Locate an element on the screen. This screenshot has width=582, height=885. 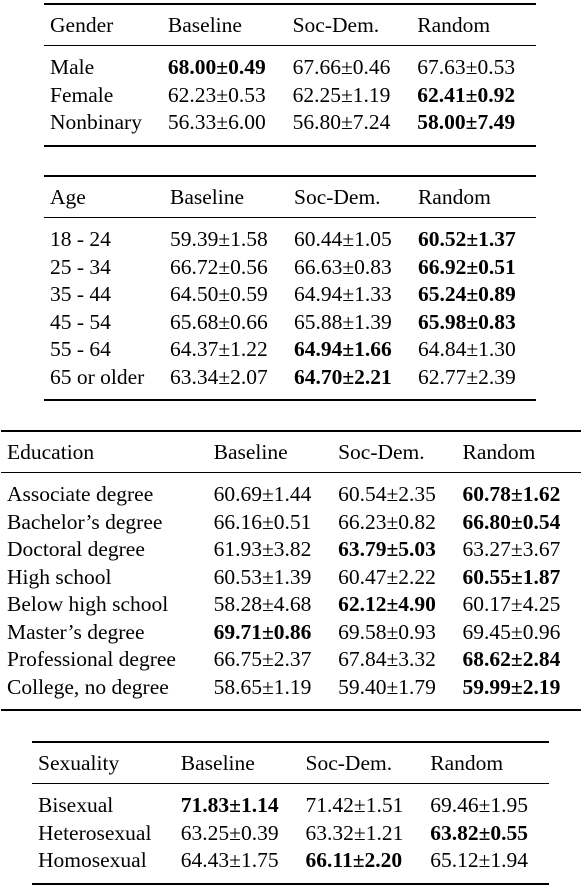
table-row: Male 68.00±0.49 67.66±0.46 67.63±0.53 is located at coordinates (290, 64).